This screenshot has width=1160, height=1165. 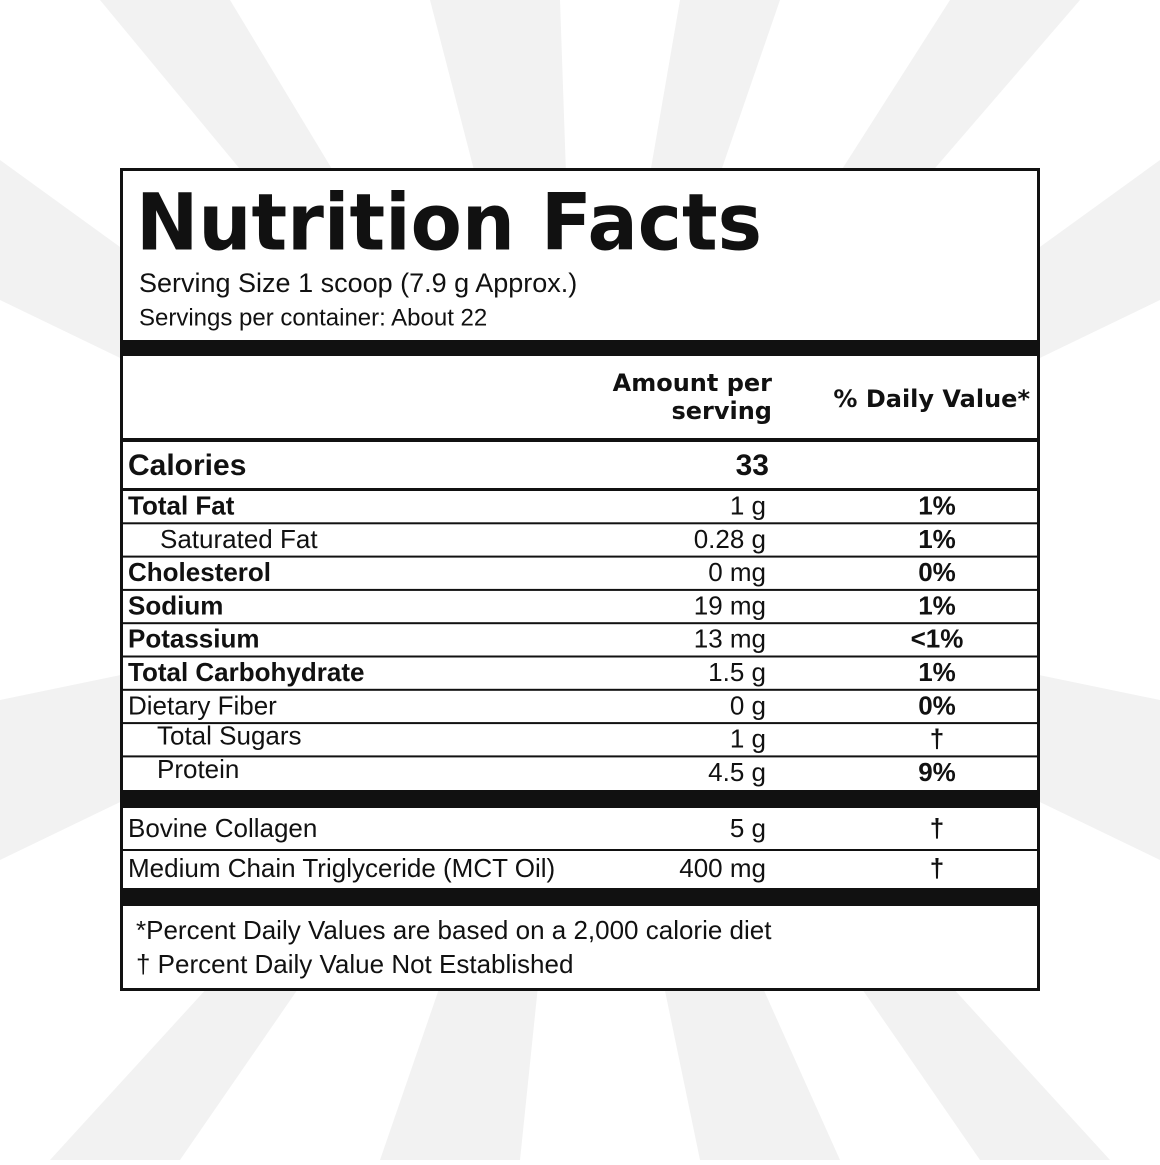 What do you see at coordinates (181, 506) in the screenshot?
I see `nutrient-name: Total Fat` at bounding box center [181, 506].